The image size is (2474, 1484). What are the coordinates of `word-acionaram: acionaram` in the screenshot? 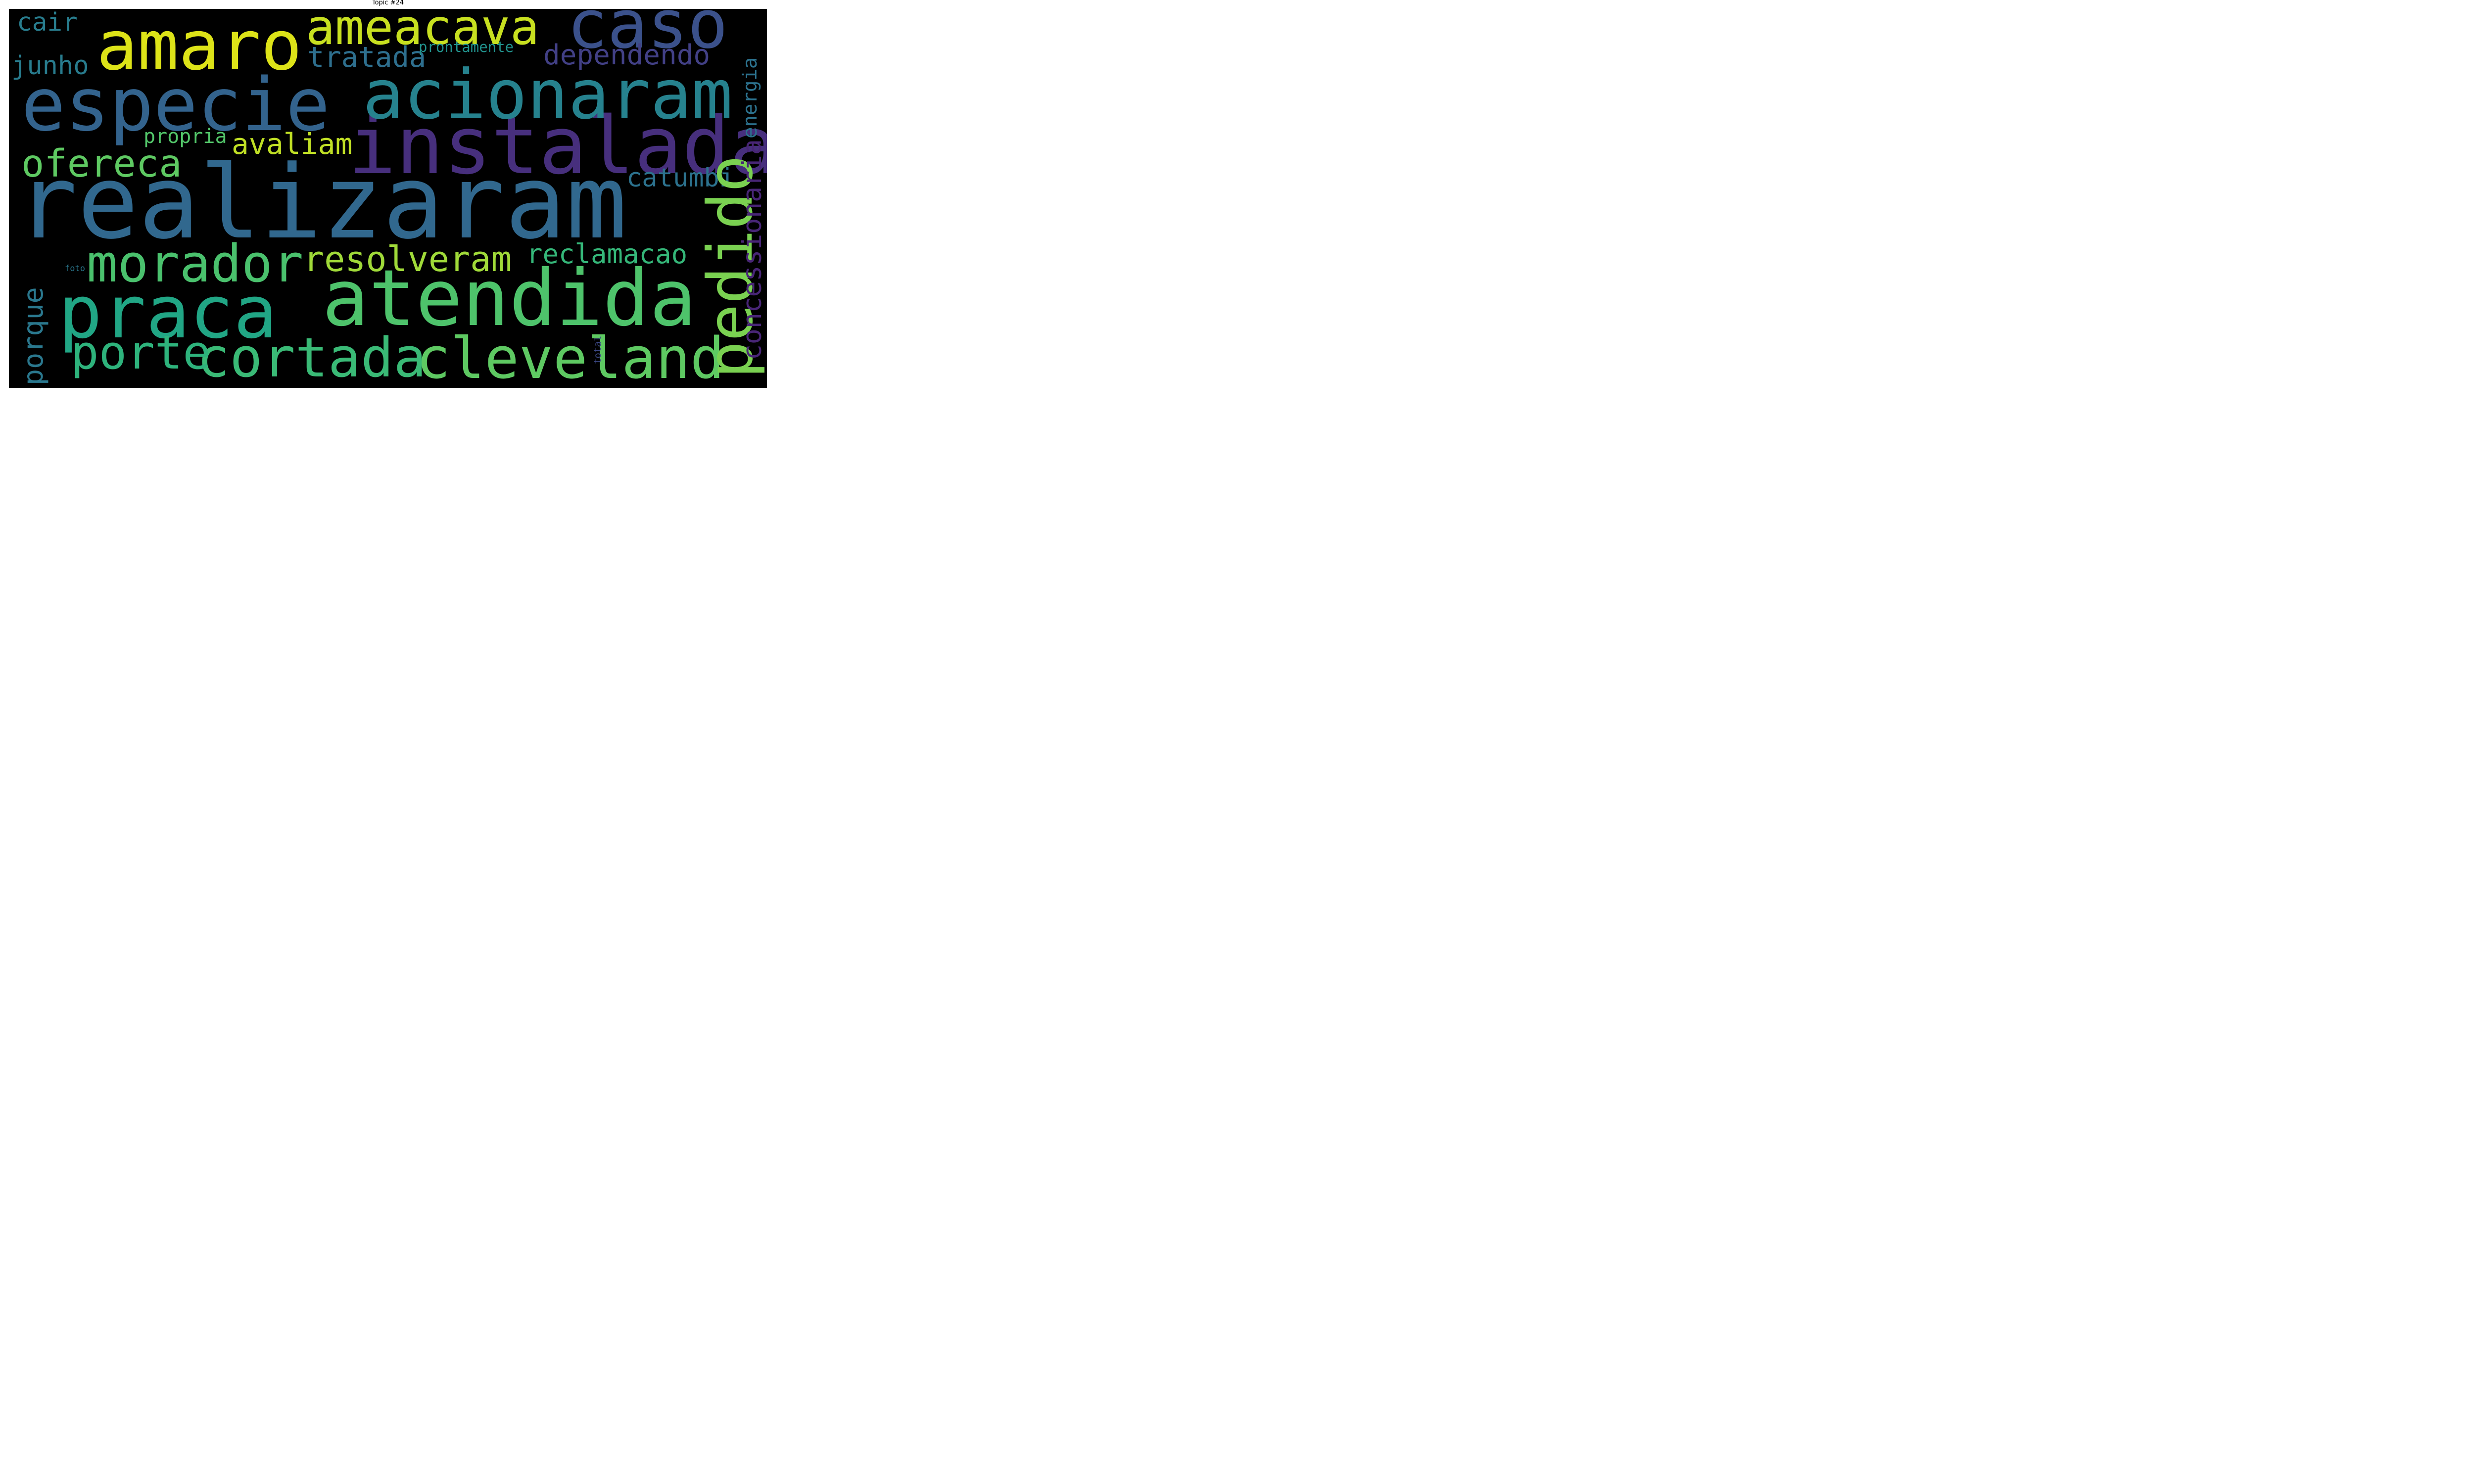 It's located at (548, 95).